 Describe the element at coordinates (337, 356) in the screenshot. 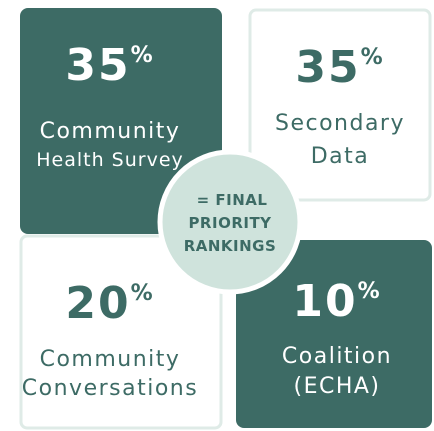

I see `label: Coalition` at that location.